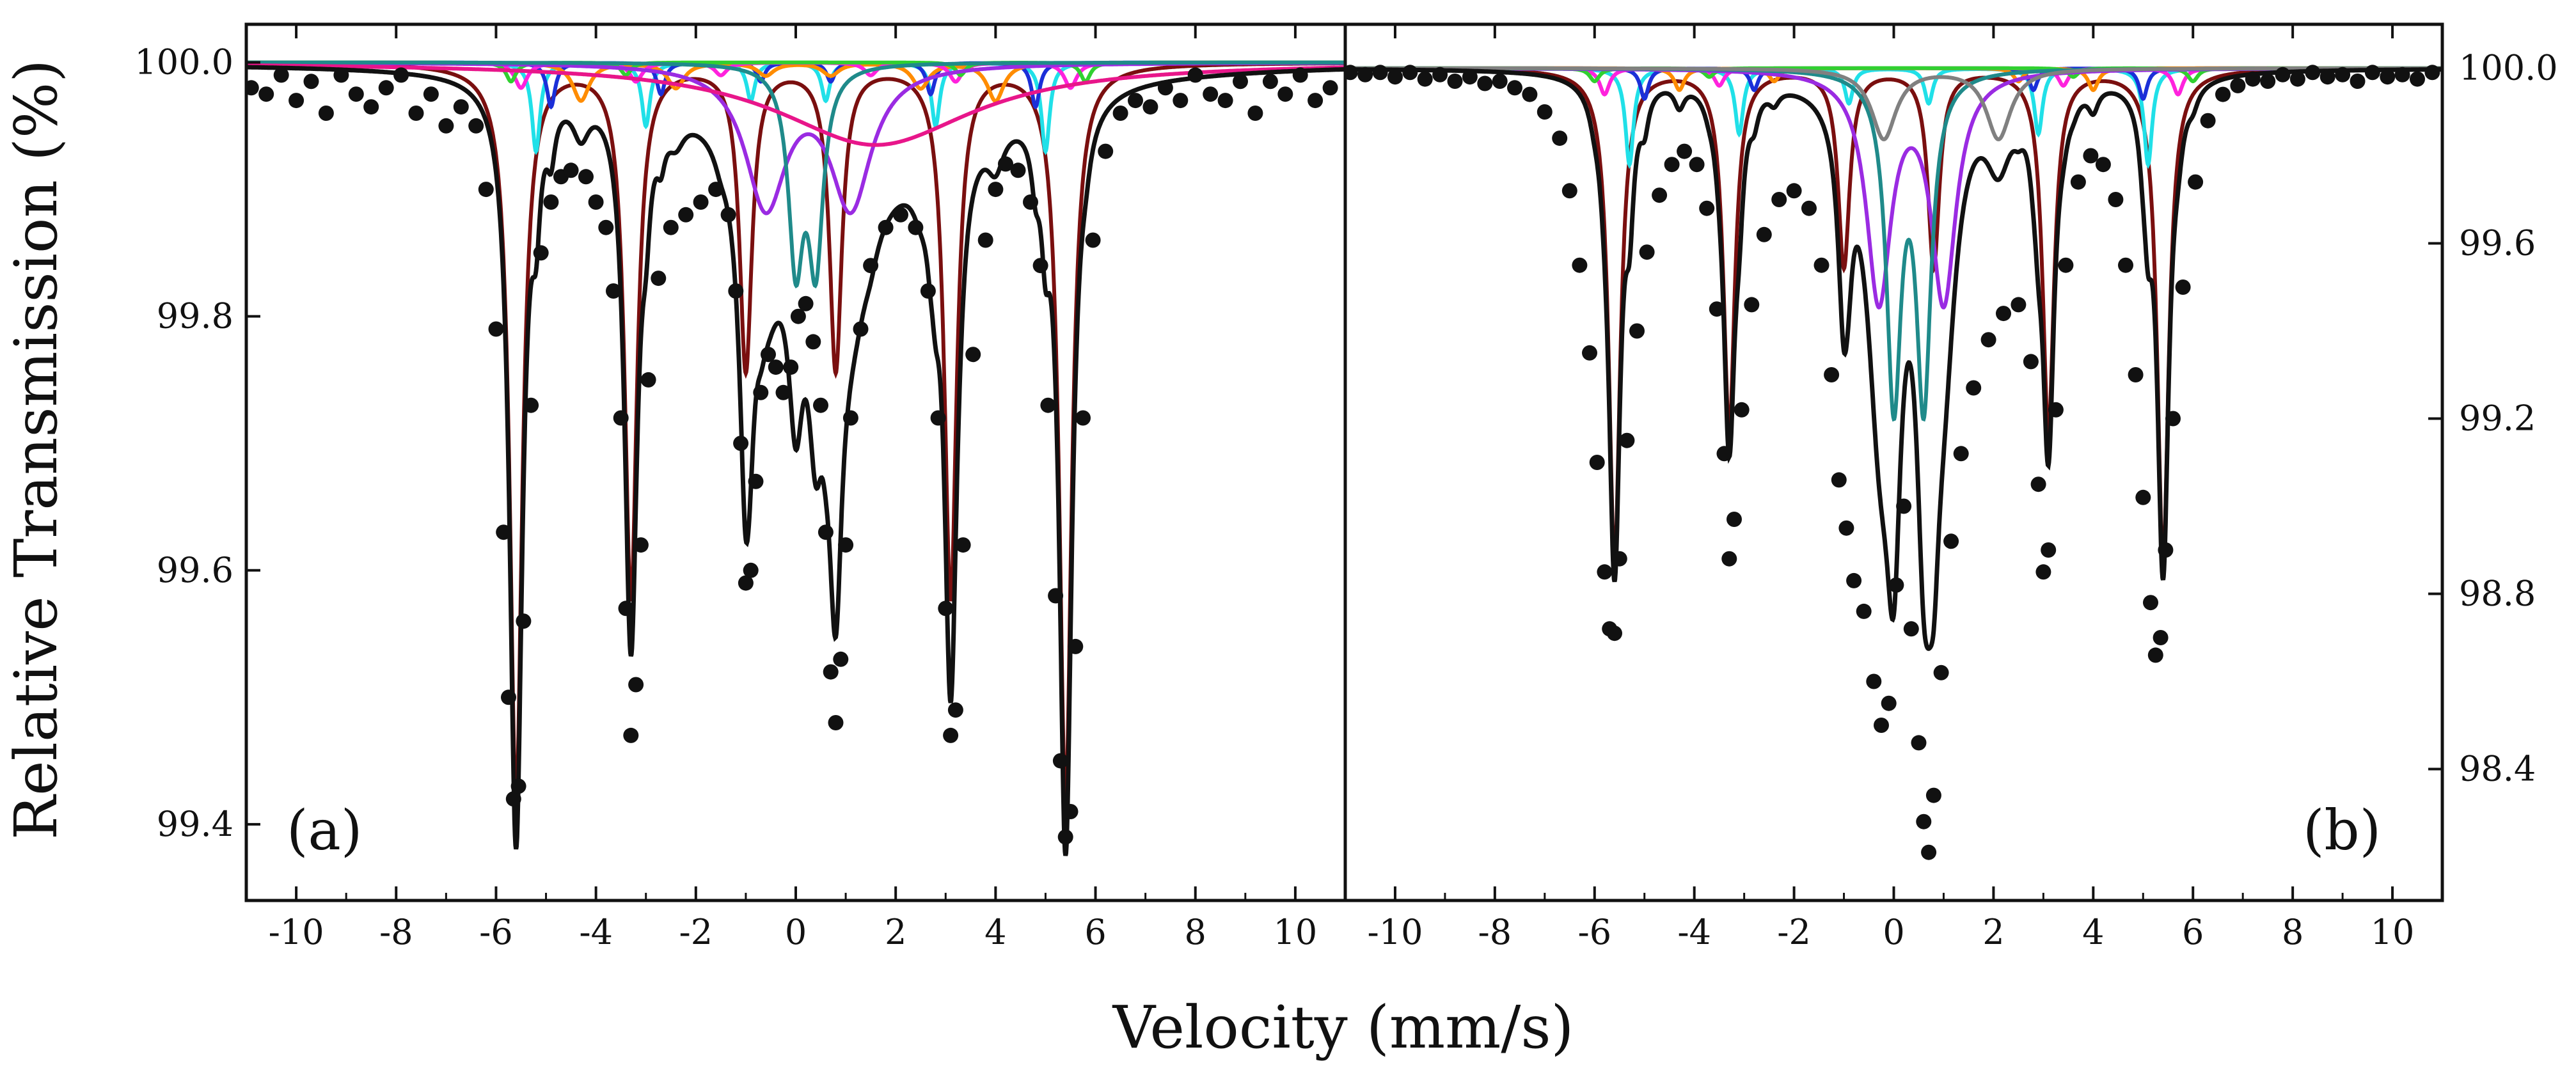 This screenshot has height=1077, width=2576. I want to click on x-tick-label: 4, so click(2093, 932).